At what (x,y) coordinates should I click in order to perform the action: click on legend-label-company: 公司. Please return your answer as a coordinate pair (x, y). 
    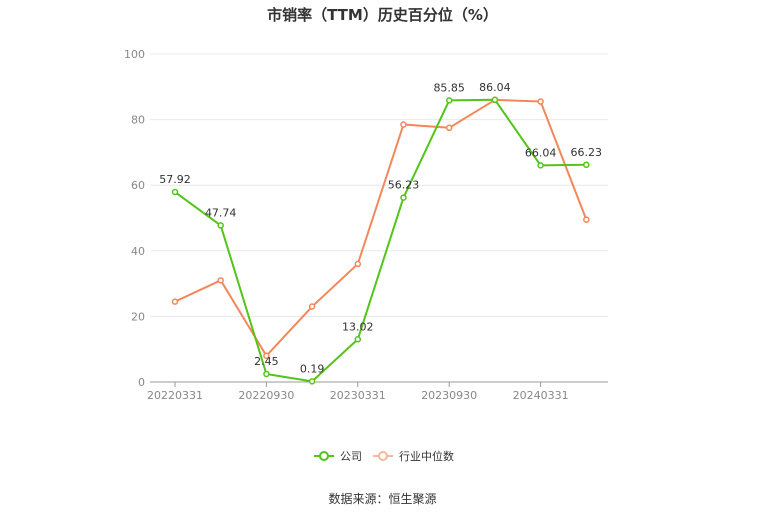
    Looking at the image, I should click on (351, 456).